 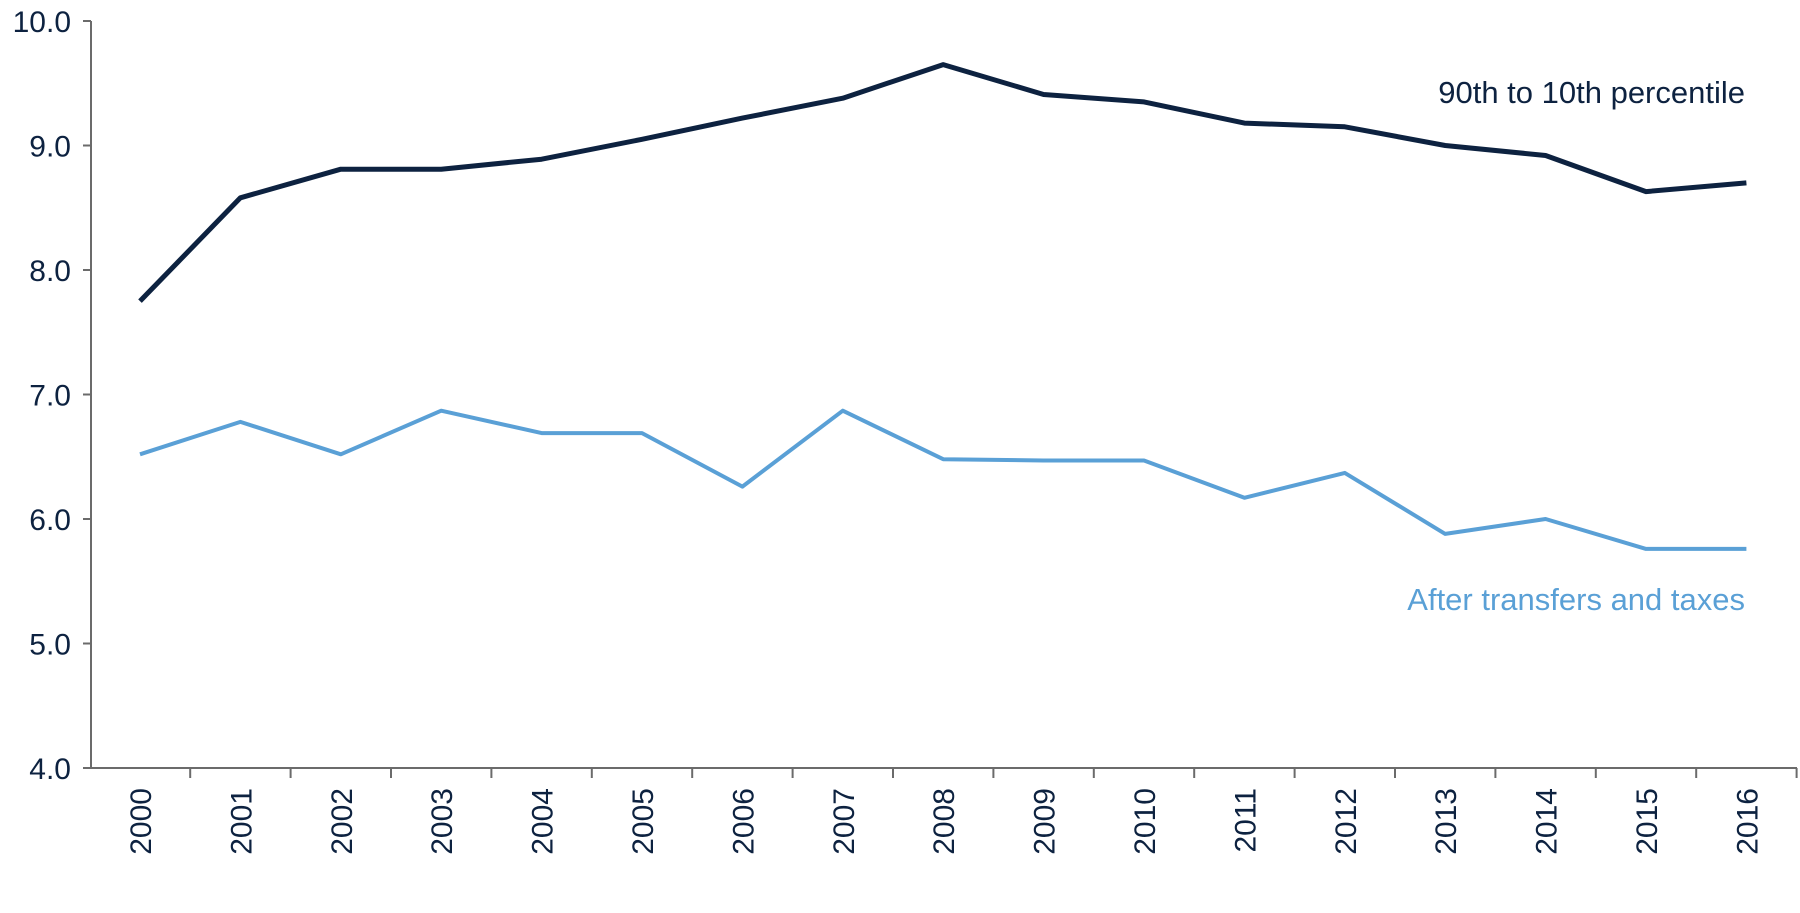 What do you see at coordinates (141, 821) in the screenshot?
I see `x-tick-label: 2000` at bounding box center [141, 821].